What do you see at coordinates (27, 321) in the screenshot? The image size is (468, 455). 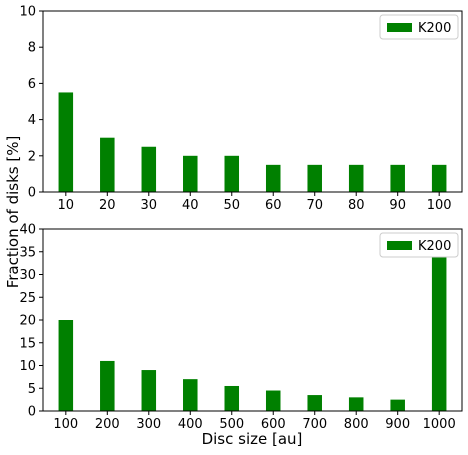 I see `y-tick-label: 20` at bounding box center [27, 321].